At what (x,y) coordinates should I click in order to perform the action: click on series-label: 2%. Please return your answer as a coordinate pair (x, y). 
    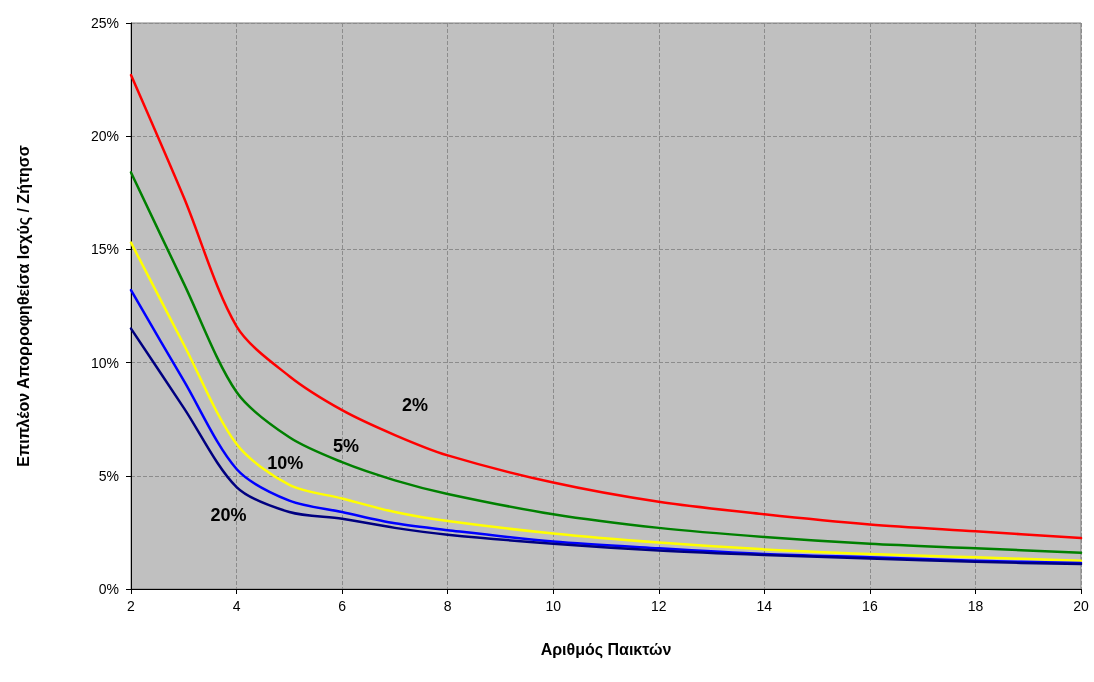
    Looking at the image, I should click on (414, 405).